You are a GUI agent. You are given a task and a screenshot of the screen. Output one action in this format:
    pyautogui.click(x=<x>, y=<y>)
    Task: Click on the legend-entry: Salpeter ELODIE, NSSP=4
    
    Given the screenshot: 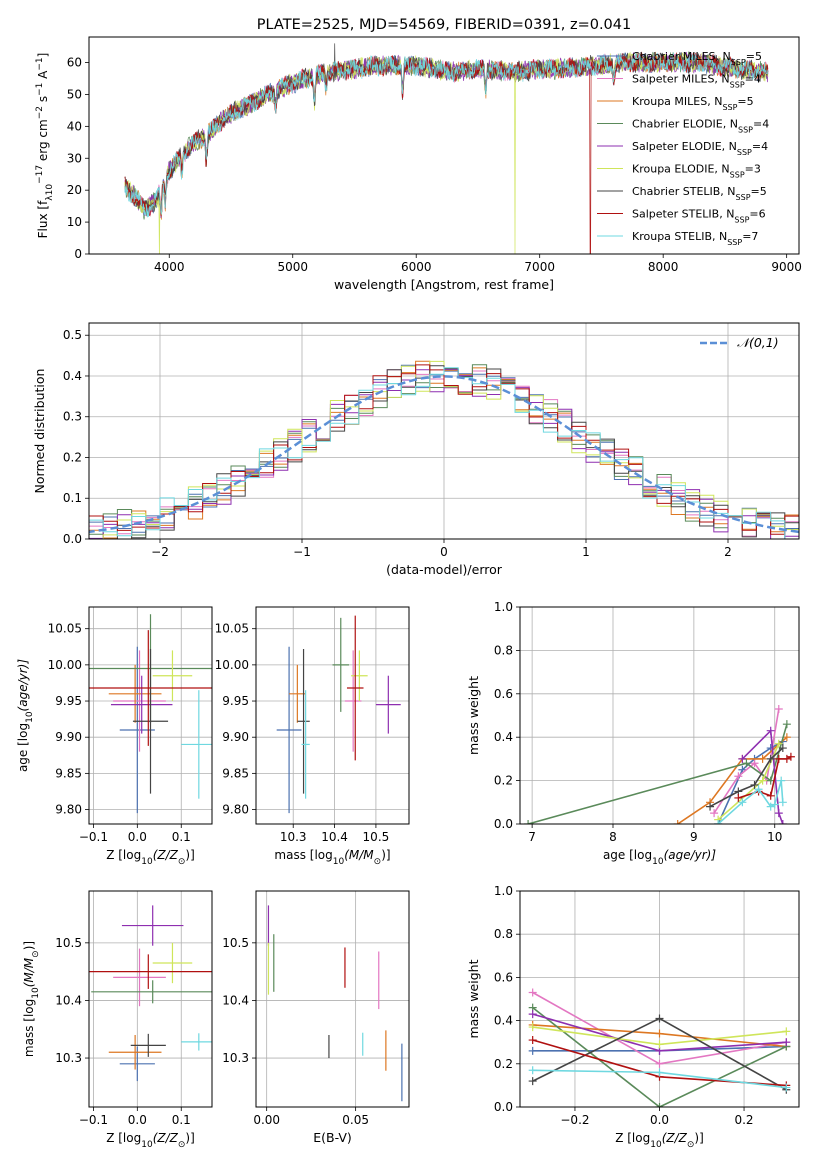 What is the action you would take?
    pyautogui.click(x=700, y=148)
    